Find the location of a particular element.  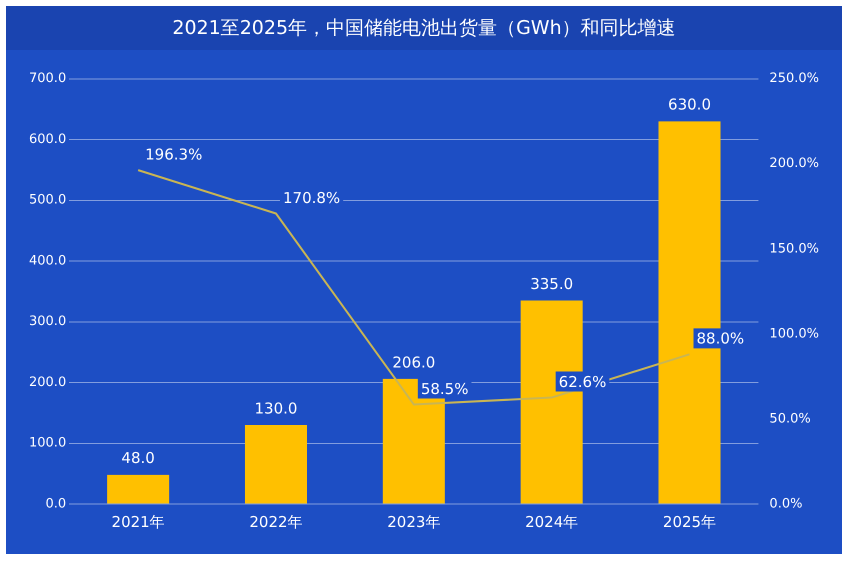

y-tick-label: 0.0 is located at coordinates (56, 504).